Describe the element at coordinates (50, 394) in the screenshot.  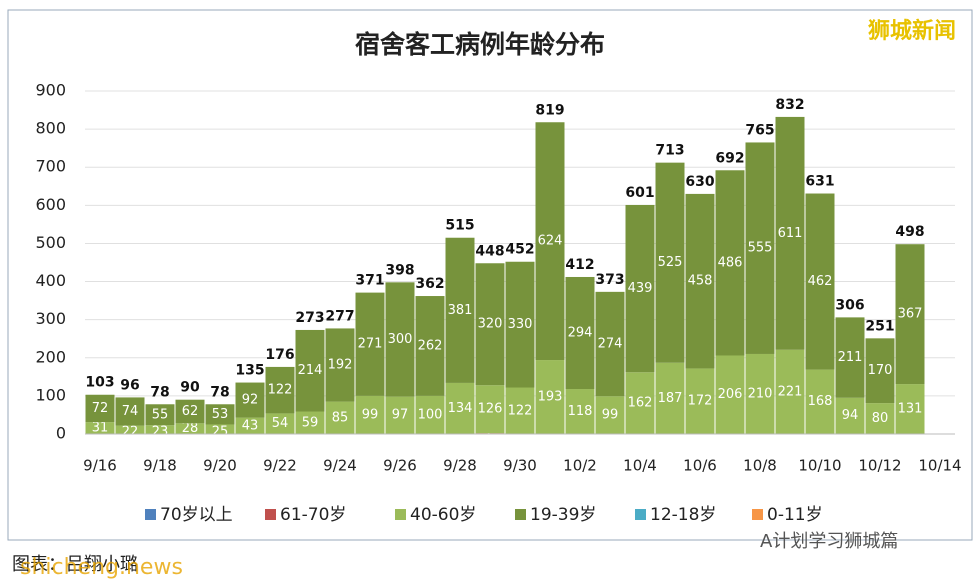
I see `y-tick-label: 100` at that location.